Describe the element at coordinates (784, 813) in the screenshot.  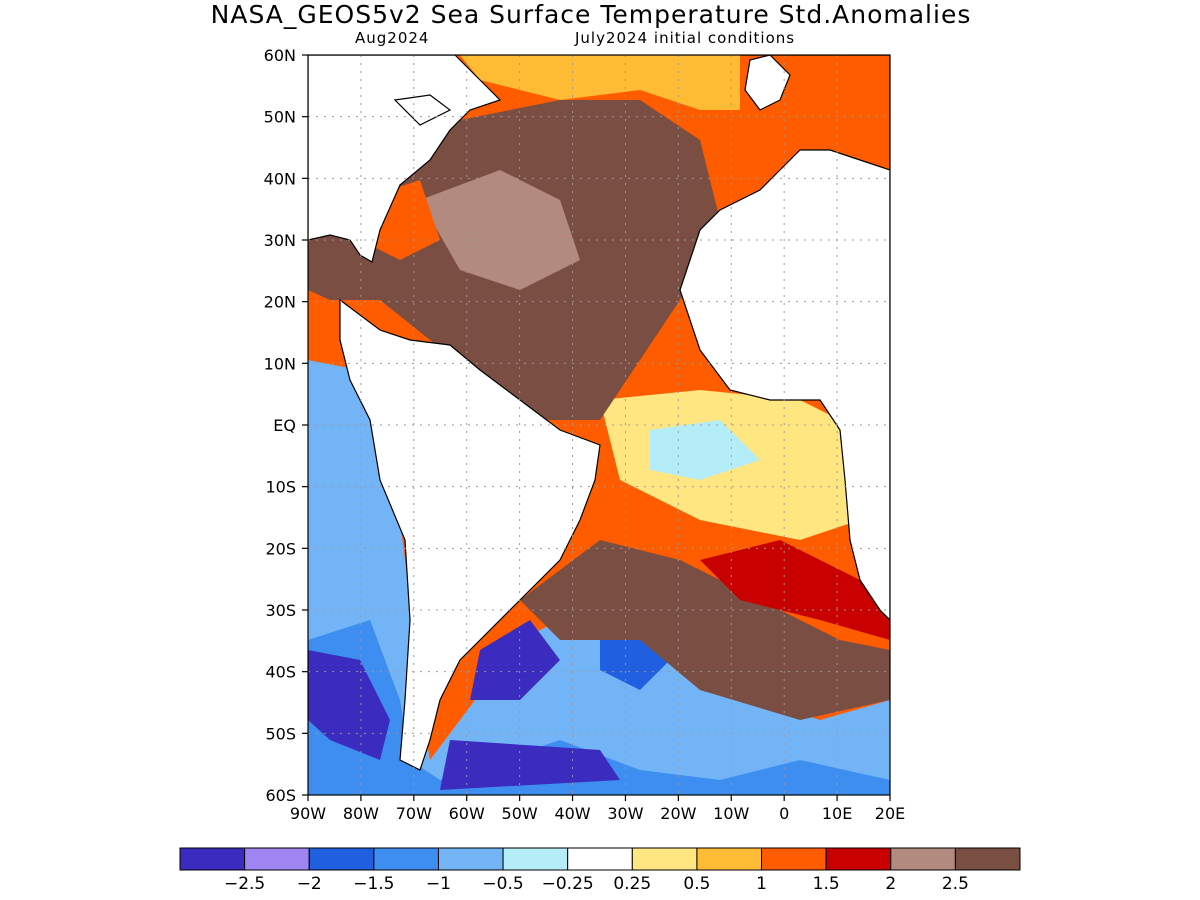
I see `lon-tick-label: 0` at that location.